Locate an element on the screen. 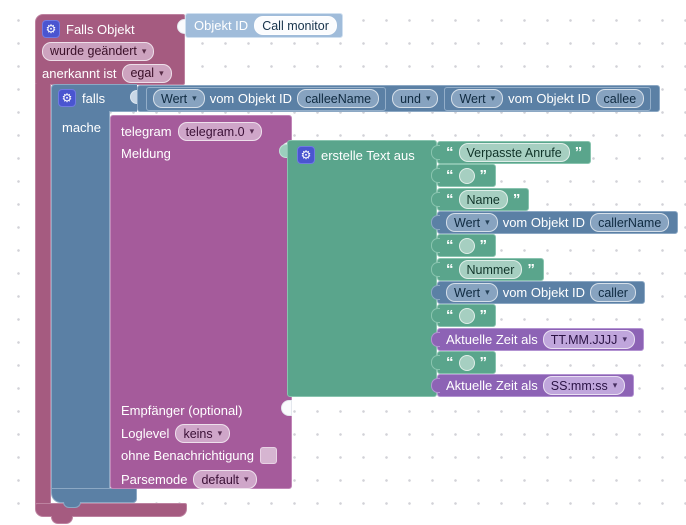  text-join-gear-icon is located at coordinates (306, 155).